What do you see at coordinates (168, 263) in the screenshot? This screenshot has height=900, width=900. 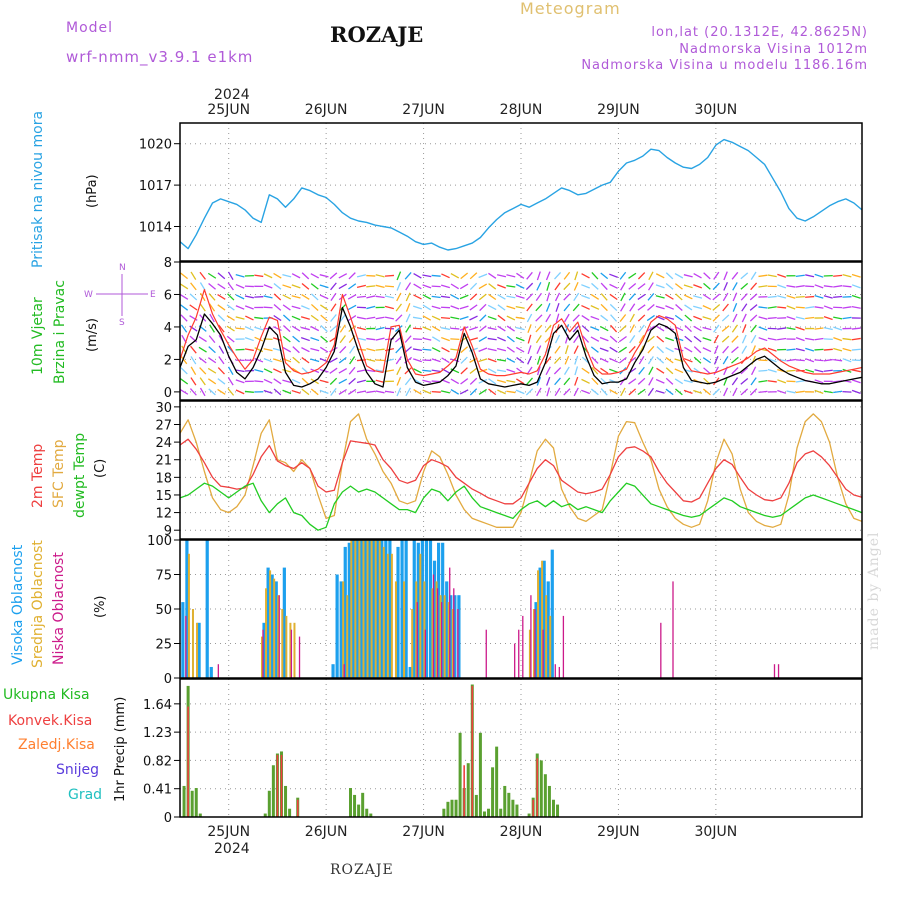 I see `y-tick-label: 8` at bounding box center [168, 263].